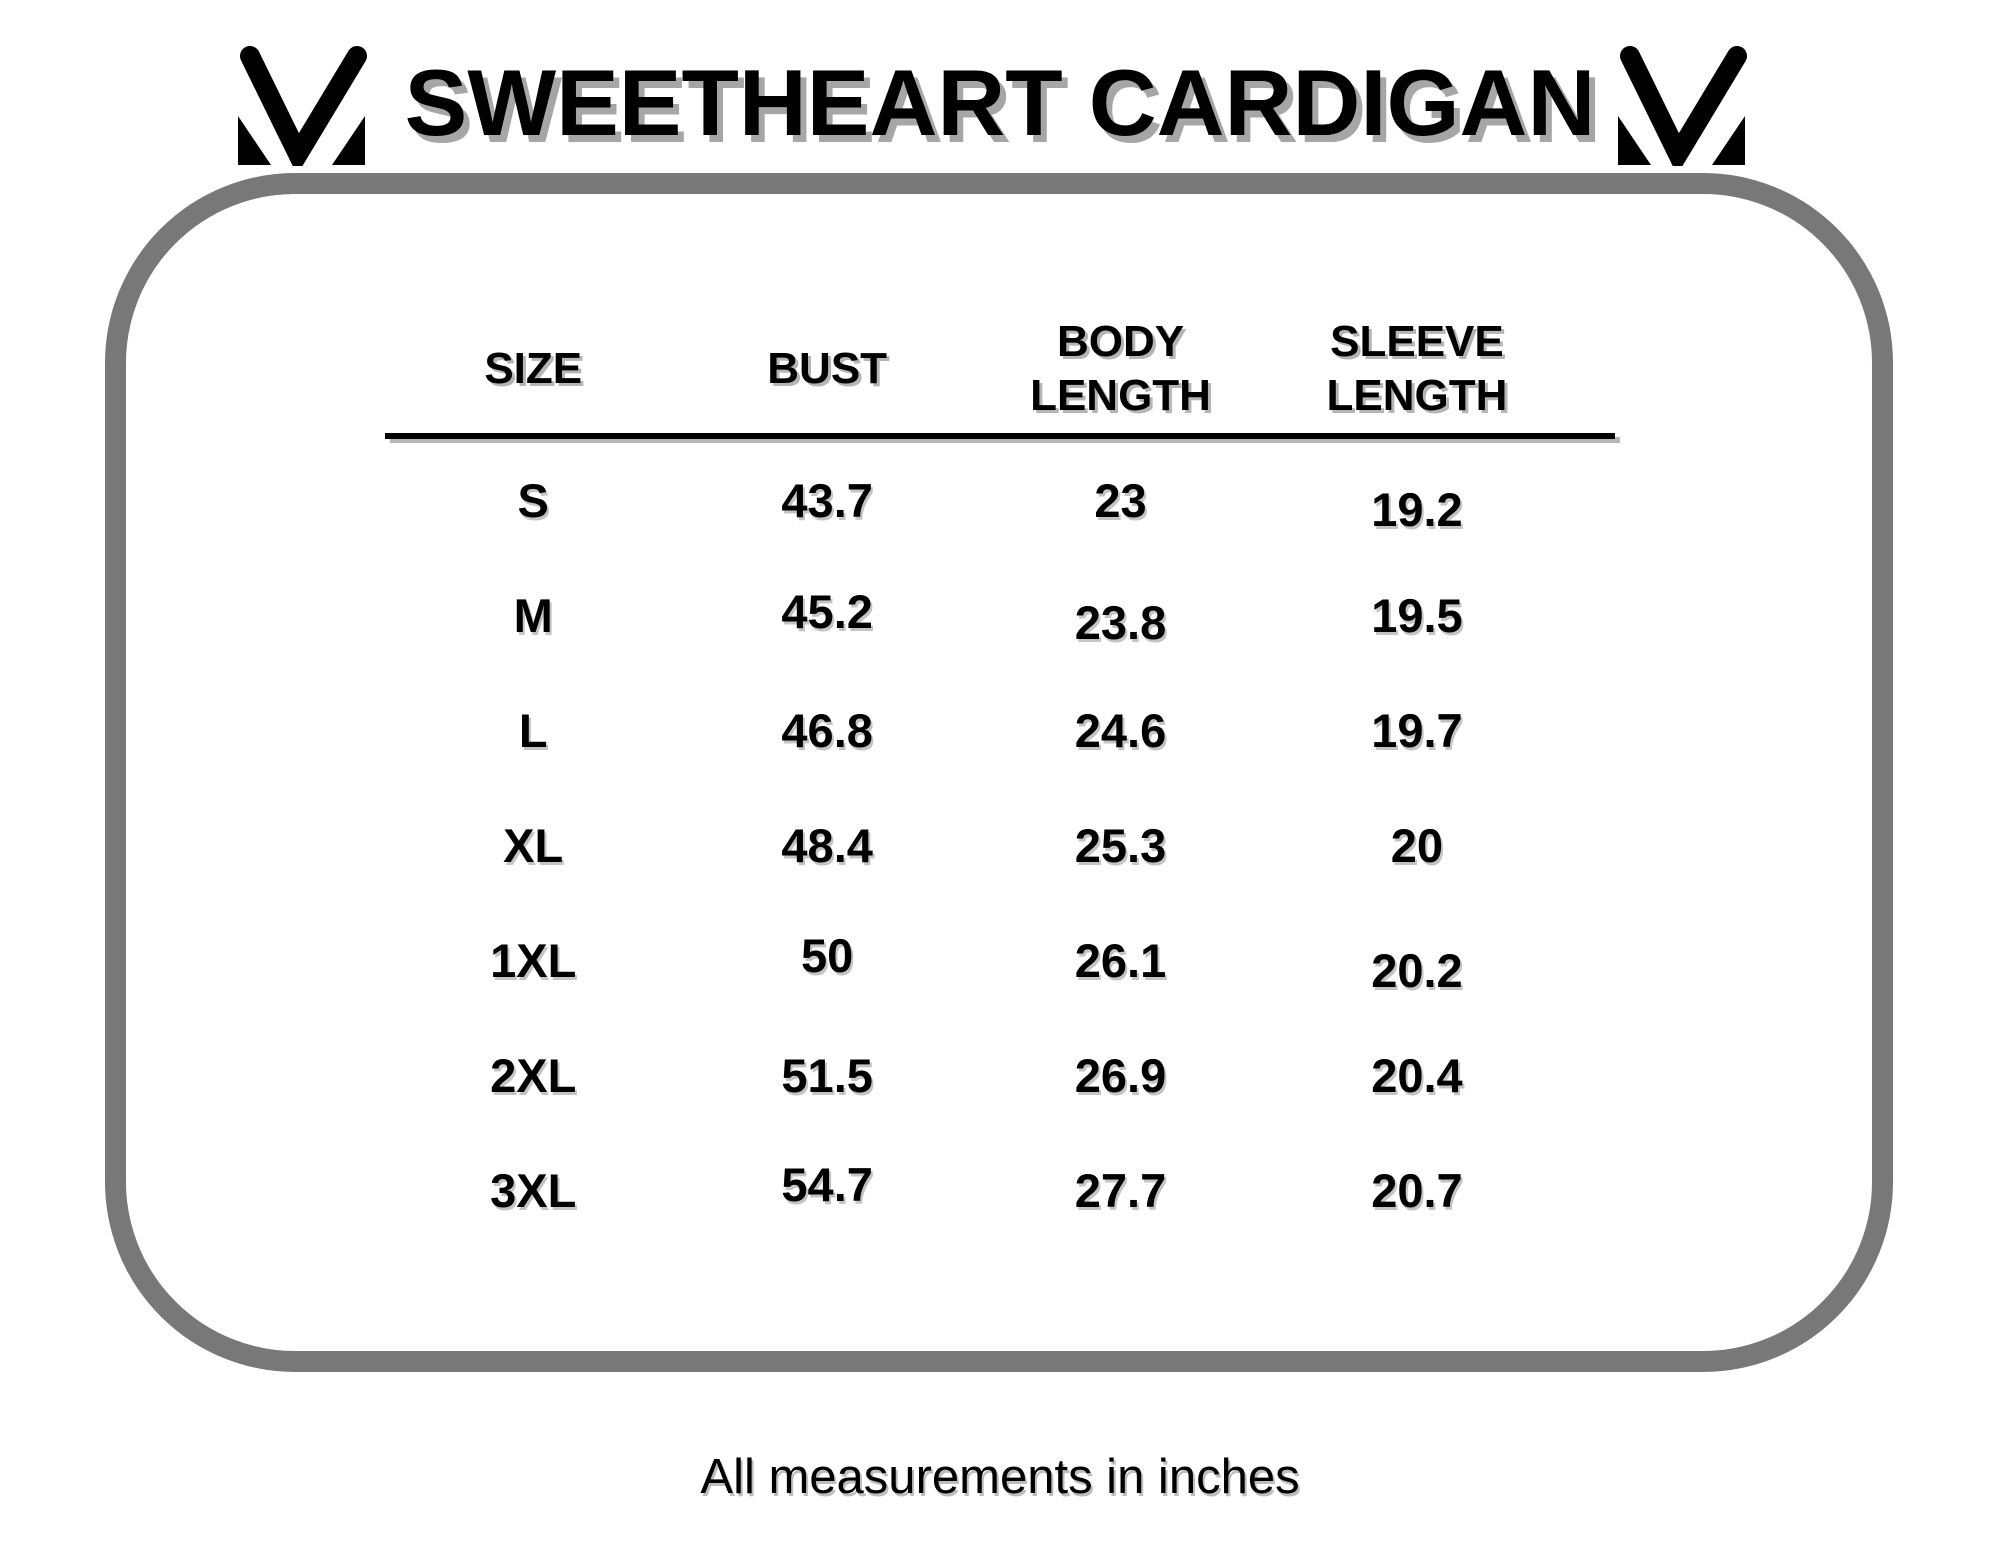 Image resolution: width=2000 pixels, height=1545 pixels. What do you see at coordinates (1000, 436) in the screenshot?
I see `header-divider` at bounding box center [1000, 436].